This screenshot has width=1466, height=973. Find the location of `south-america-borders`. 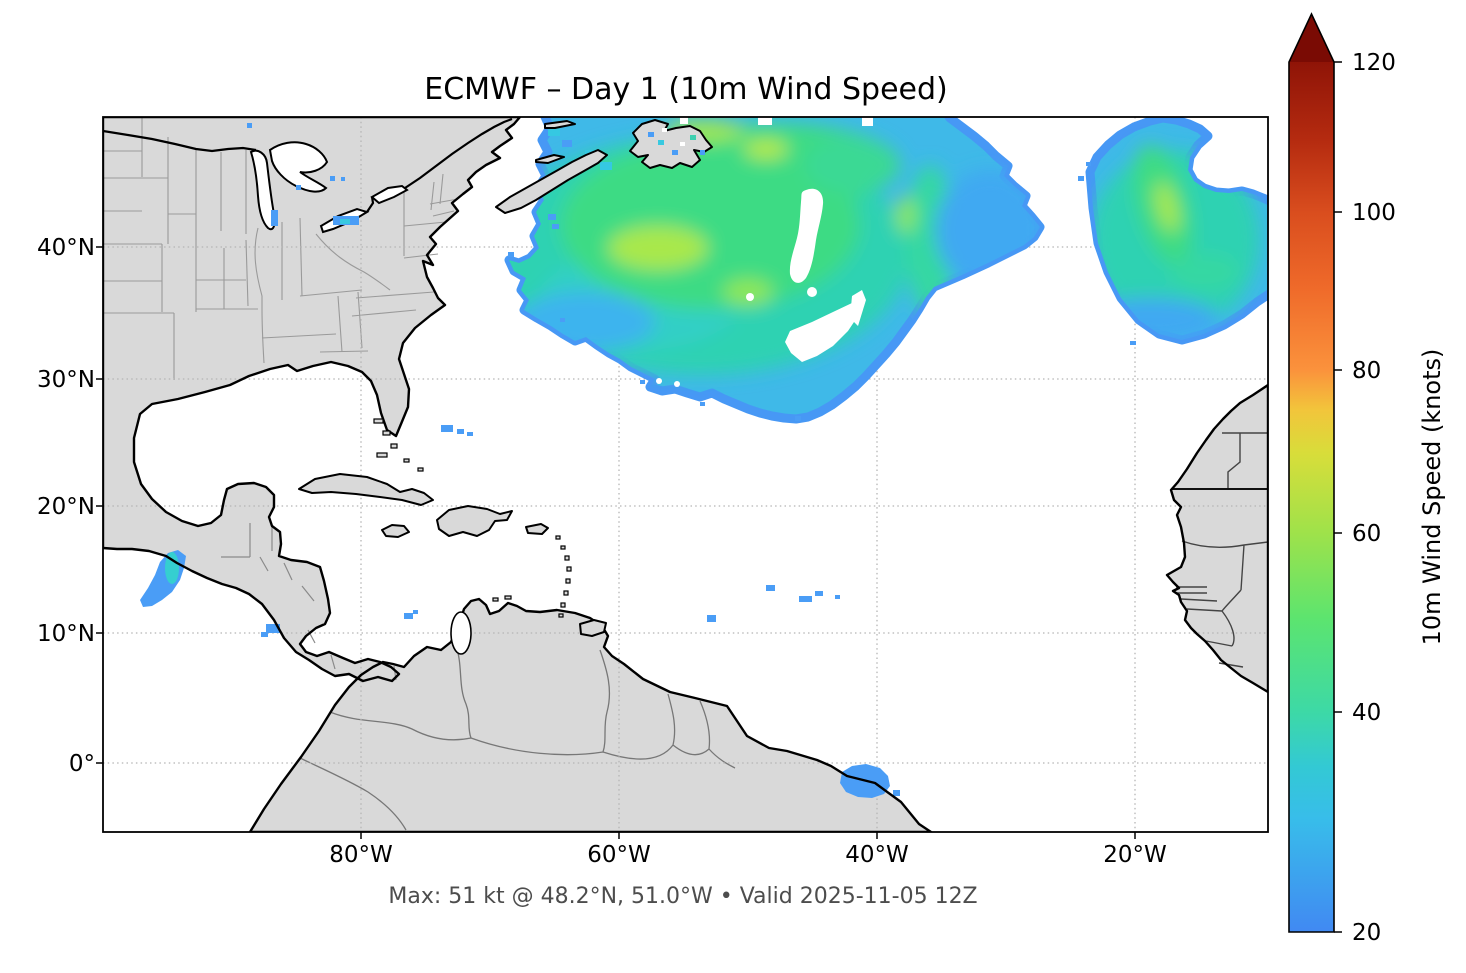

south-america-borders is located at coordinates (517, 738).